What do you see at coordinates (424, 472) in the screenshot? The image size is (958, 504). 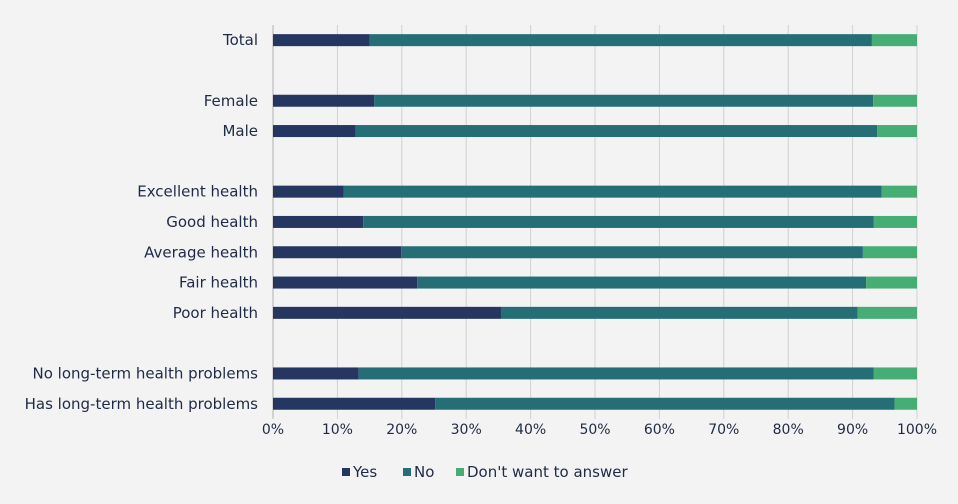 I see `legend-label: No` at bounding box center [424, 472].